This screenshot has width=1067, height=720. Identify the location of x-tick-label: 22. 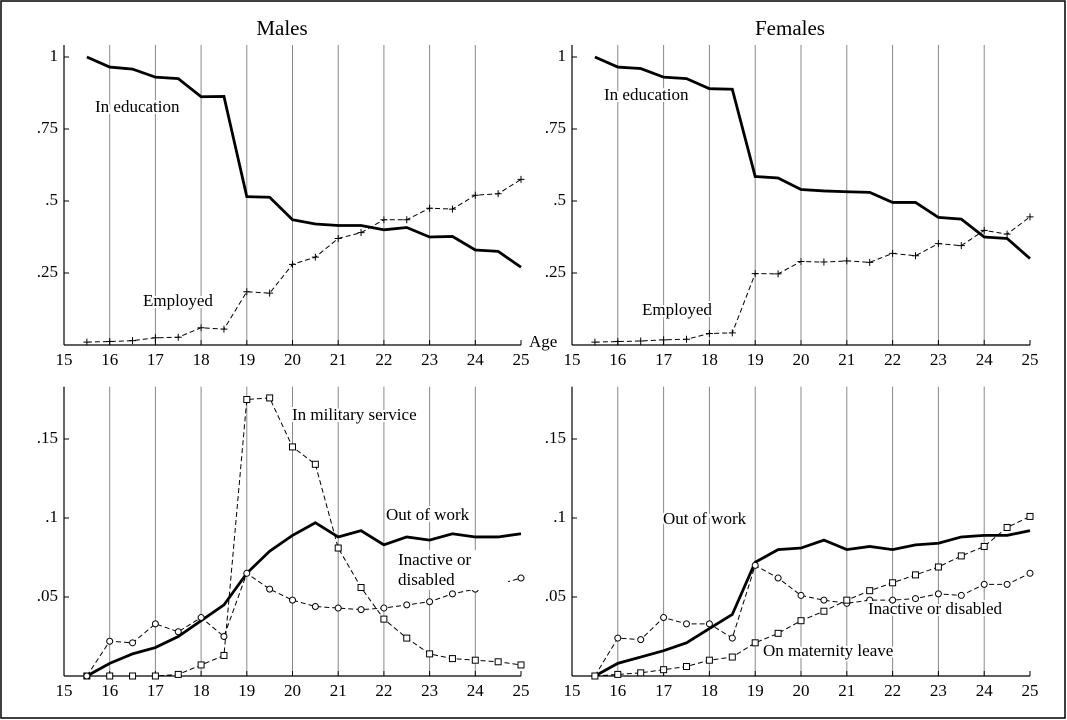
(892, 359).